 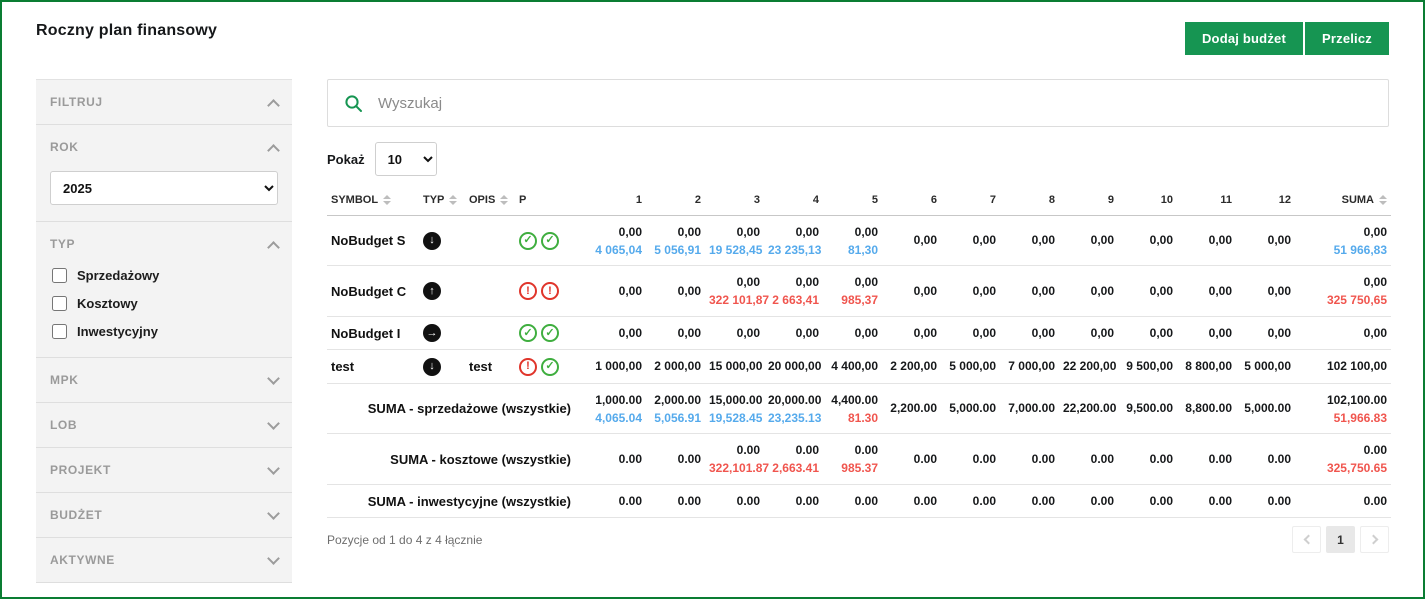 I want to click on column-header-typ: TYP, so click(x=442, y=201).